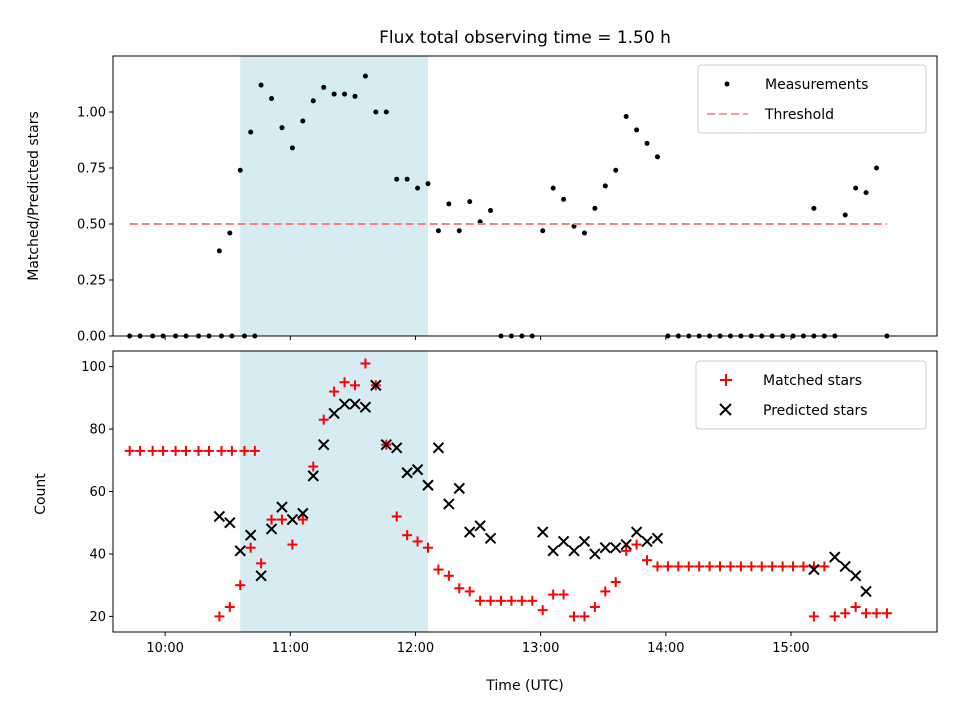 This screenshot has height=720, width=960. What do you see at coordinates (290, 648) in the screenshot?
I see `bottom-x-tick-label: 11:00` at bounding box center [290, 648].